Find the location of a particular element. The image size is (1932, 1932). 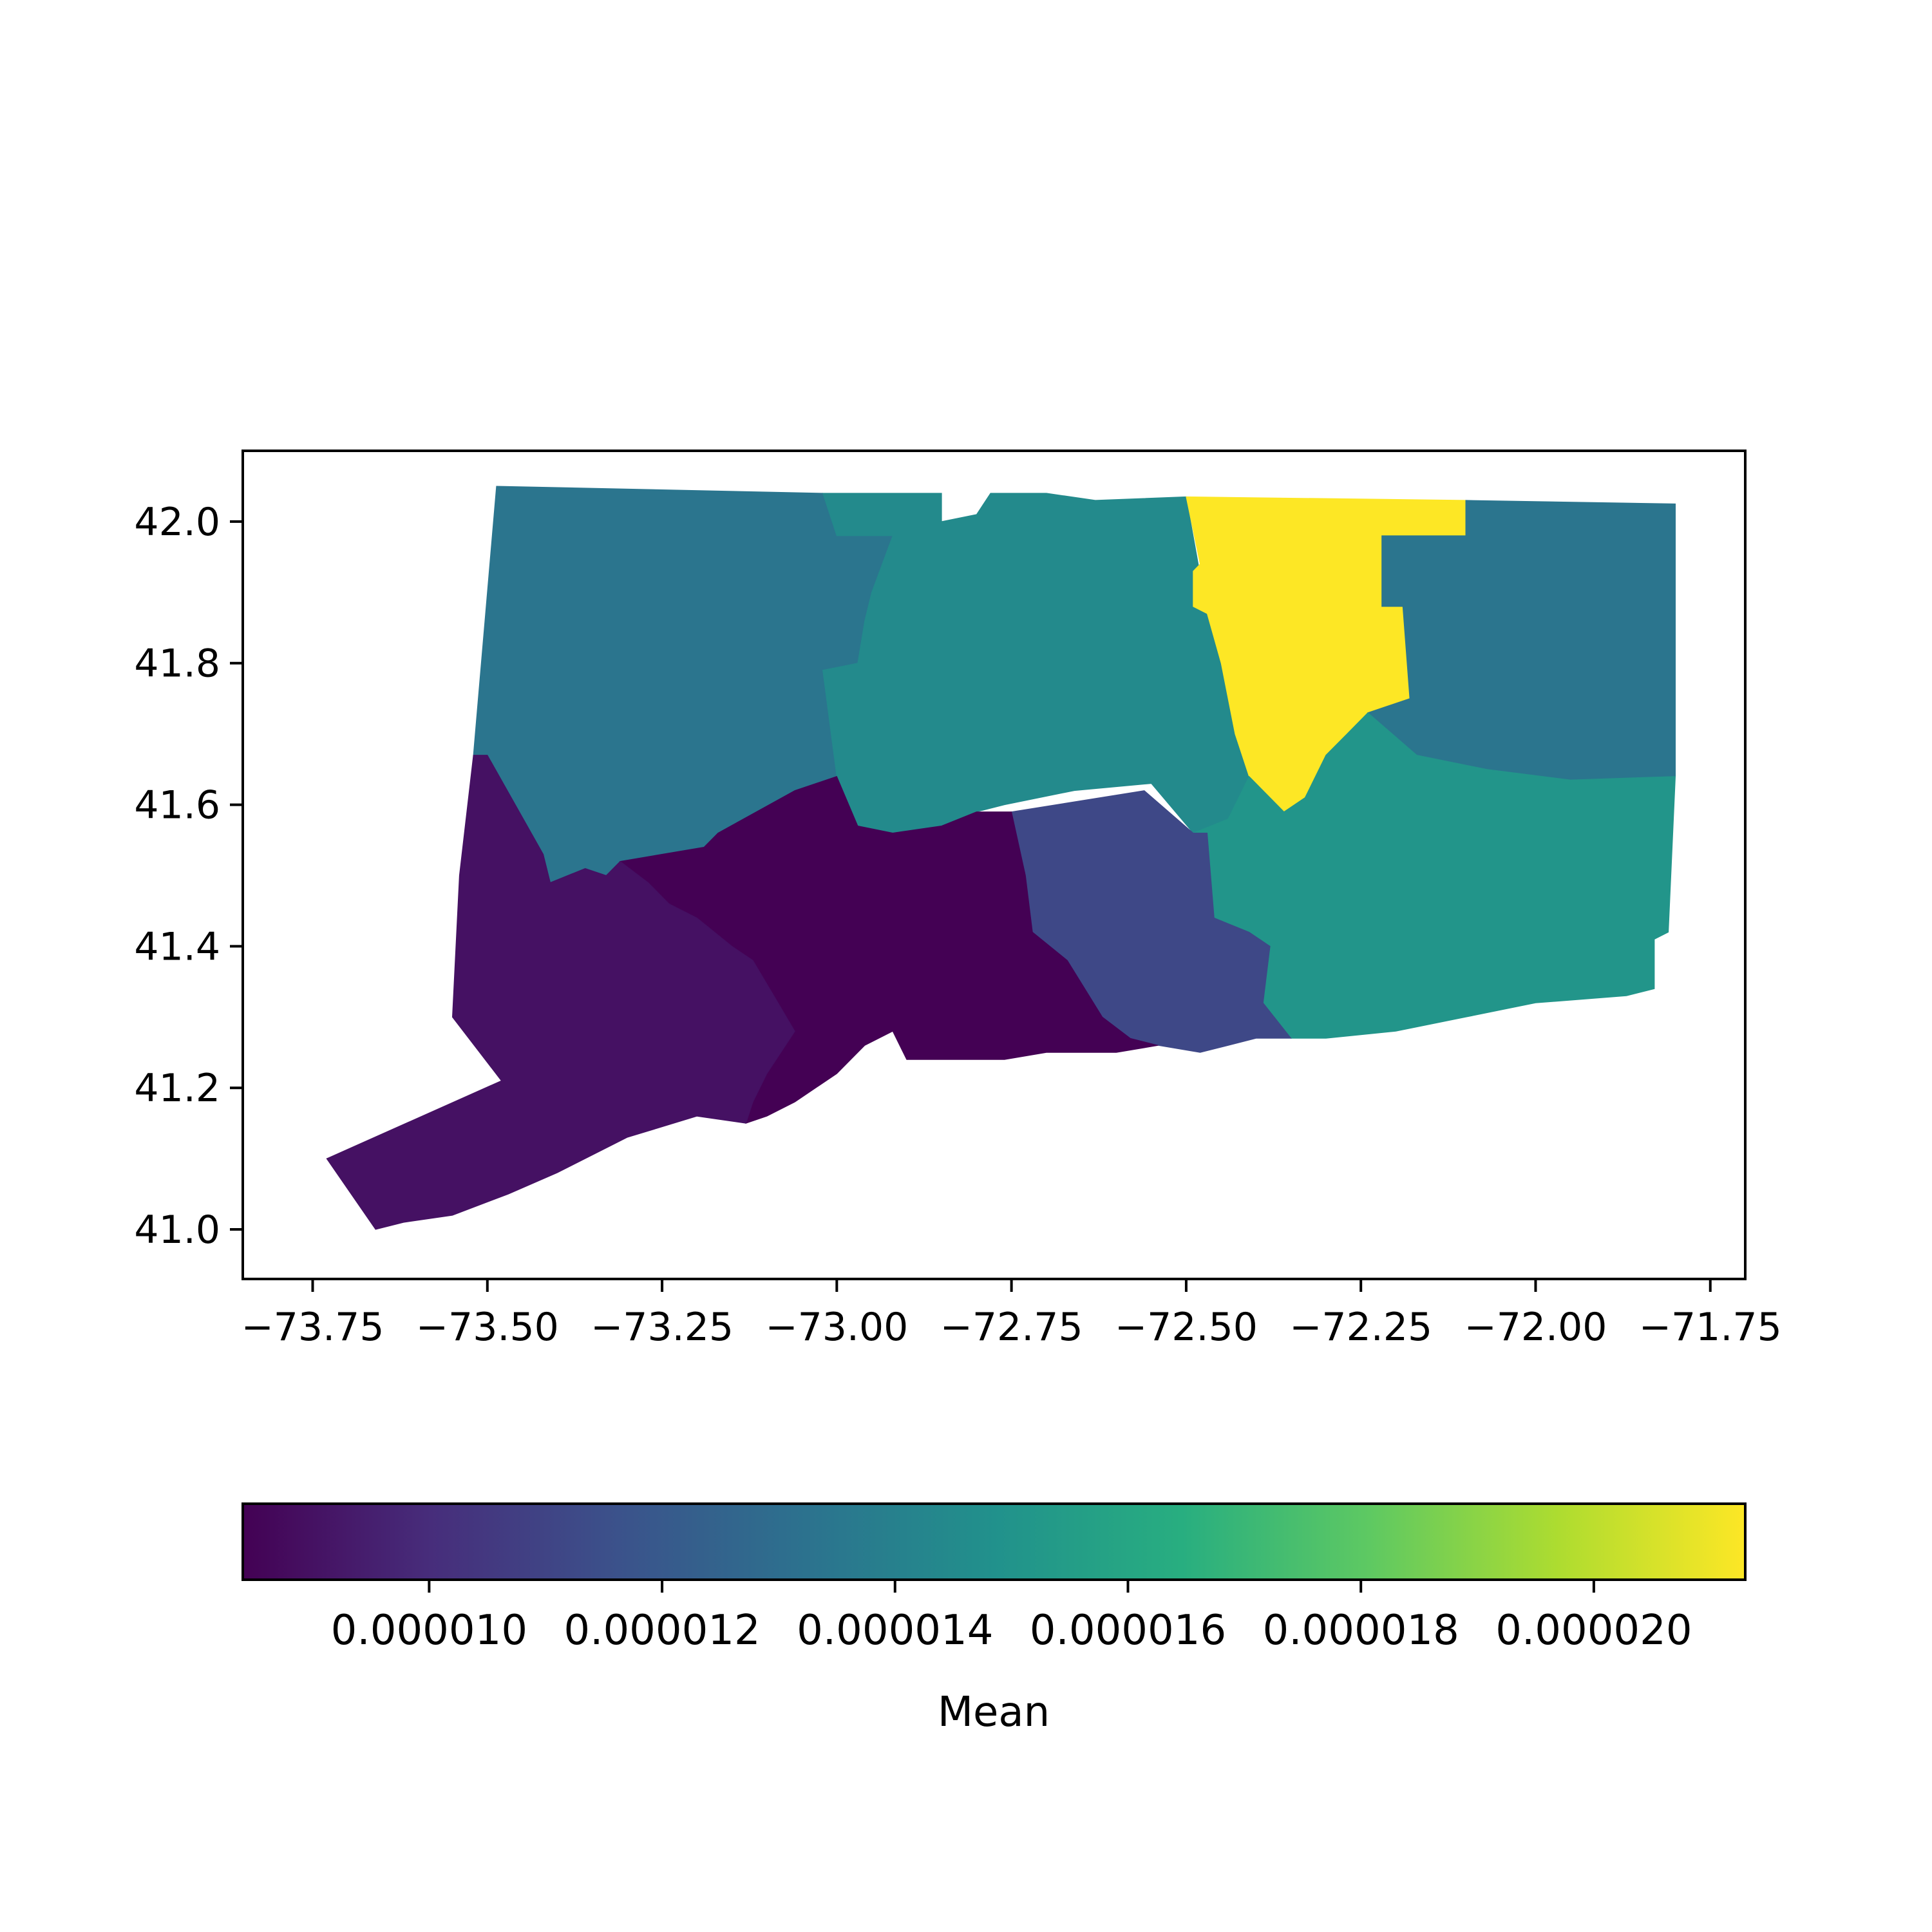

region-new-london is located at coordinates (1434, 876).